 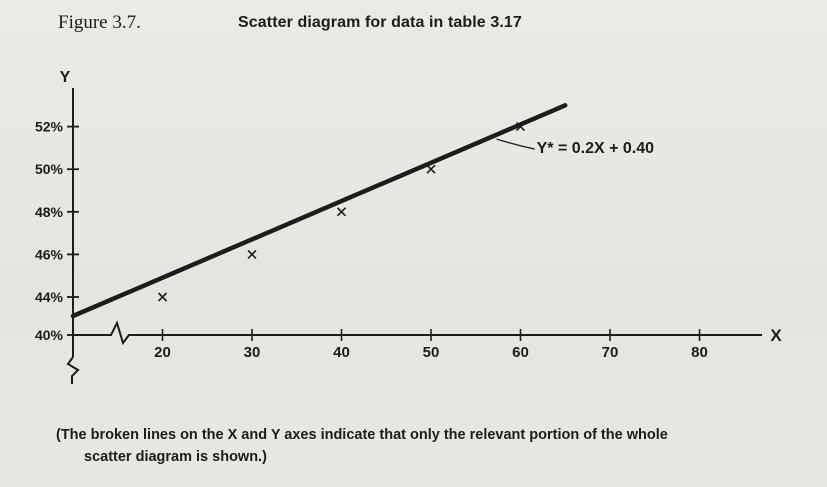 What do you see at coordinates (596, 148) in the screenshot?
I see `fit-line-equation: Y* = 0.2X + 0.40` at bounding box center [596, 148].